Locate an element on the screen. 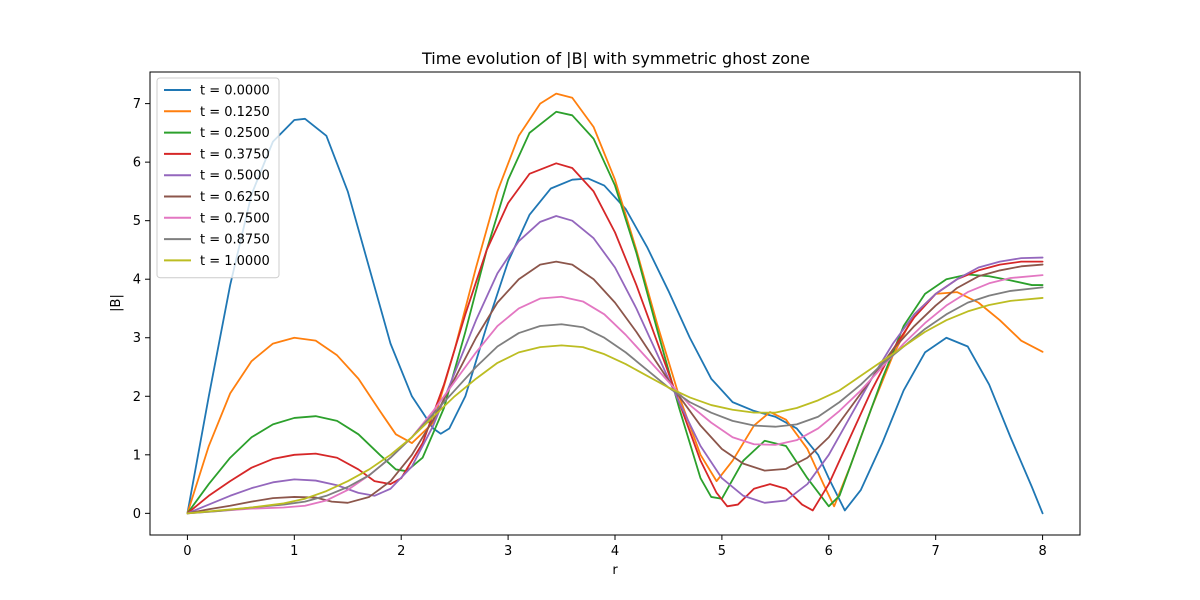 The image size is (1200, 600). y-tick-label-1: 1 is located at coordinates (137, 455).